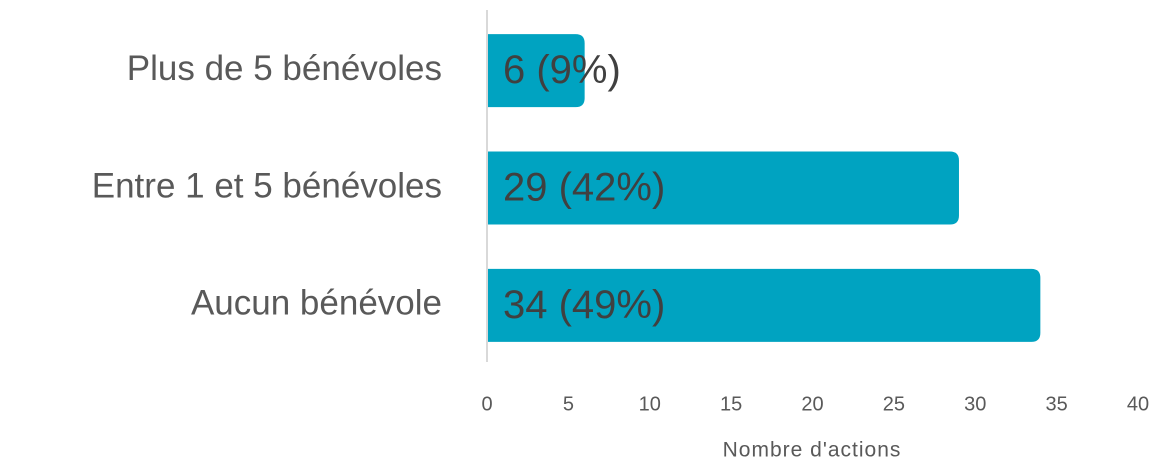  What do you see at coordinates (486, 404) in the screenshot?
I see `x-tick-label: 0` at bounding box center [486, 404].